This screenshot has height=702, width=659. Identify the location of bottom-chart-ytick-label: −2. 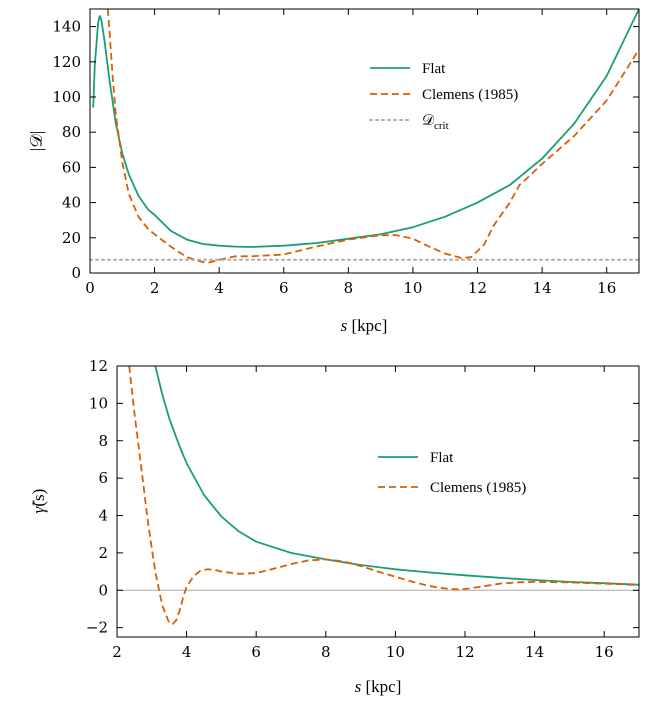
(97, 628).